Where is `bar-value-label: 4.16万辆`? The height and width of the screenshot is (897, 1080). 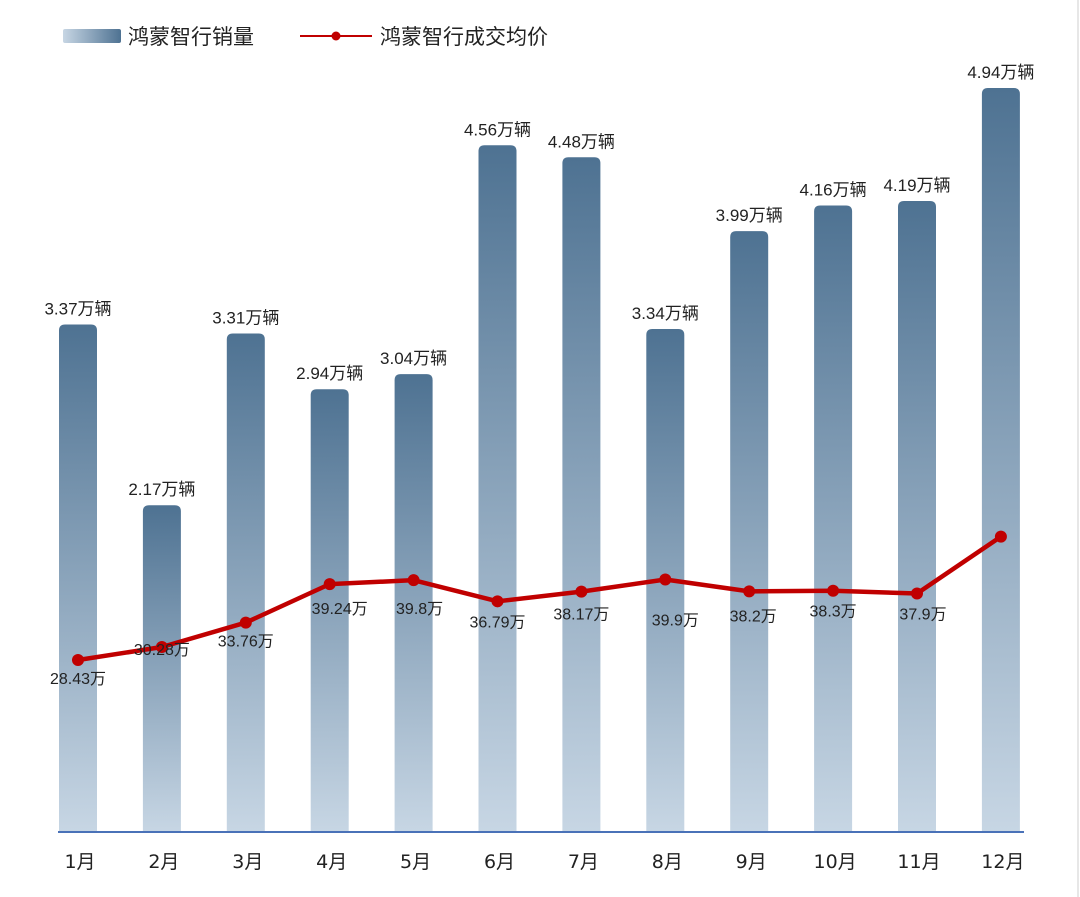
bar-value-label: 4.16万辆 is located at coordinates (833, 190).